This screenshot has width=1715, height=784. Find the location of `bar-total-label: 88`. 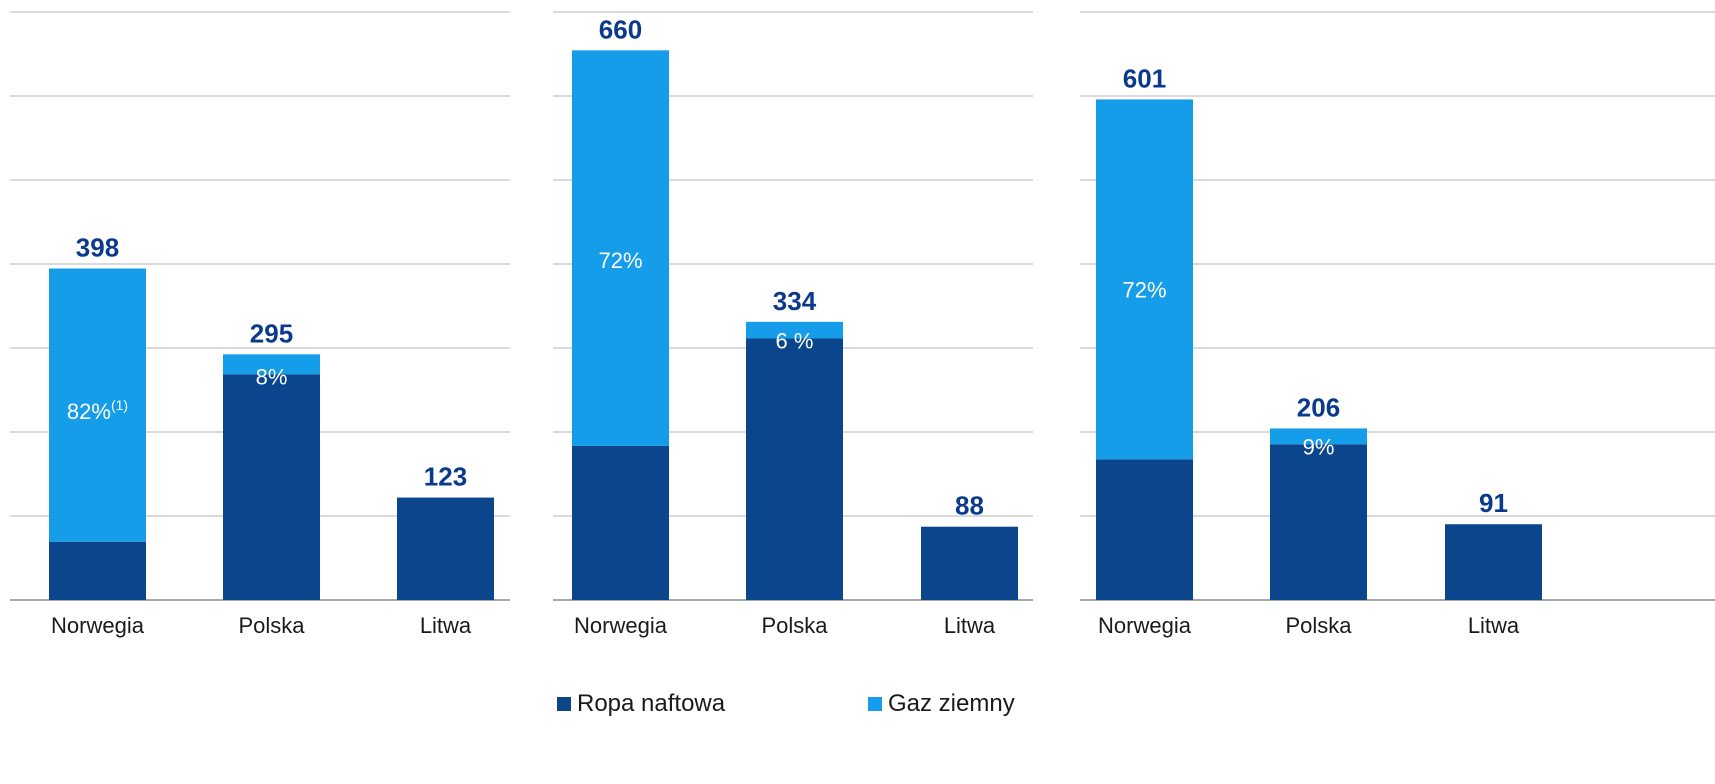

bar-total-label: 88 is located at coordinates (969, 506).